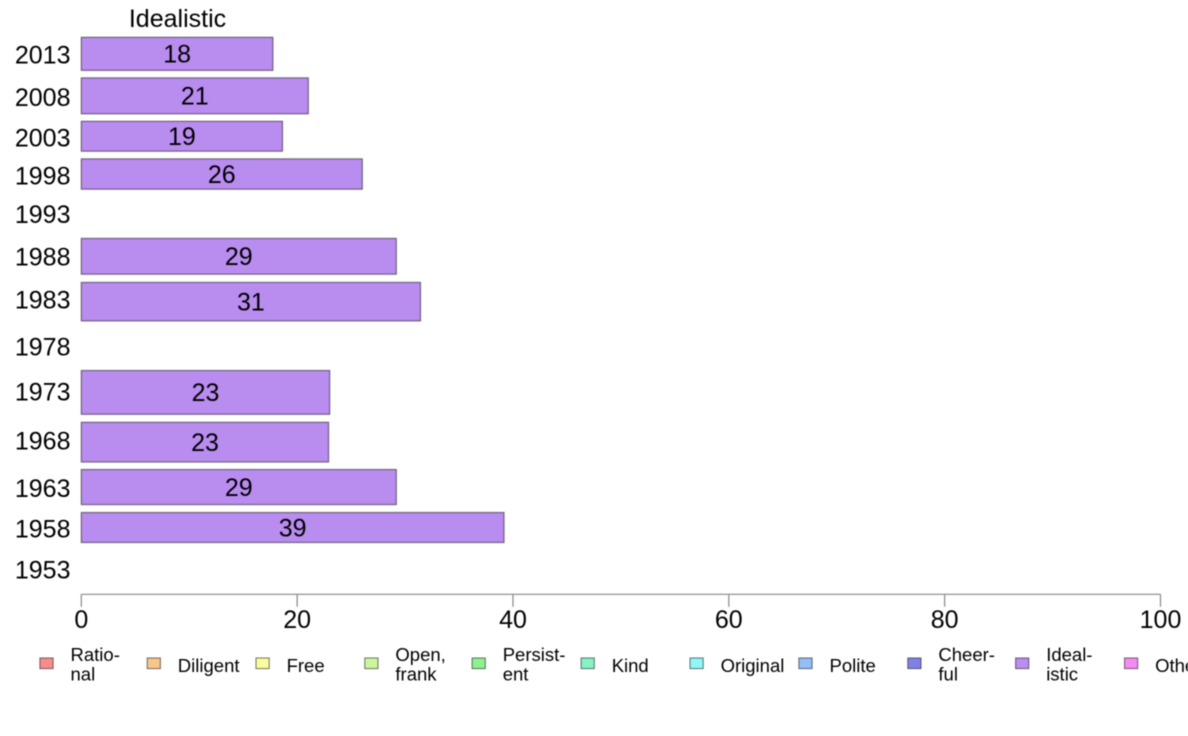 This screenshot has width=1188, height=736. What do you see at coordinates (43, 176) in the screenshot?
I see `svg-text: 1998` at bounding box center [43, 176].